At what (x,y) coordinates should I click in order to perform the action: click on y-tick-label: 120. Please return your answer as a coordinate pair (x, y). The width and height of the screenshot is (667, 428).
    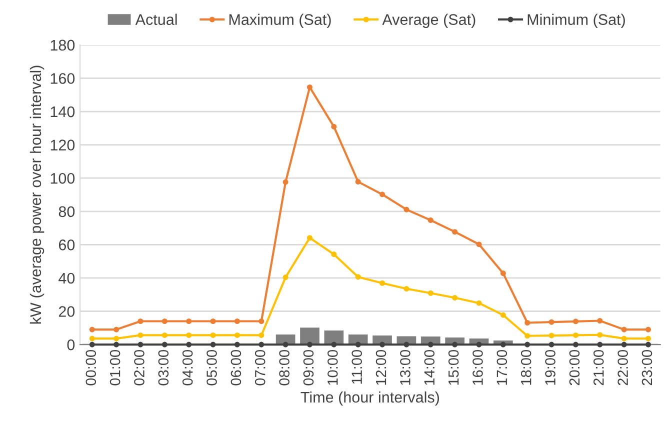
    Looking at the image, I should click on (62, 145).